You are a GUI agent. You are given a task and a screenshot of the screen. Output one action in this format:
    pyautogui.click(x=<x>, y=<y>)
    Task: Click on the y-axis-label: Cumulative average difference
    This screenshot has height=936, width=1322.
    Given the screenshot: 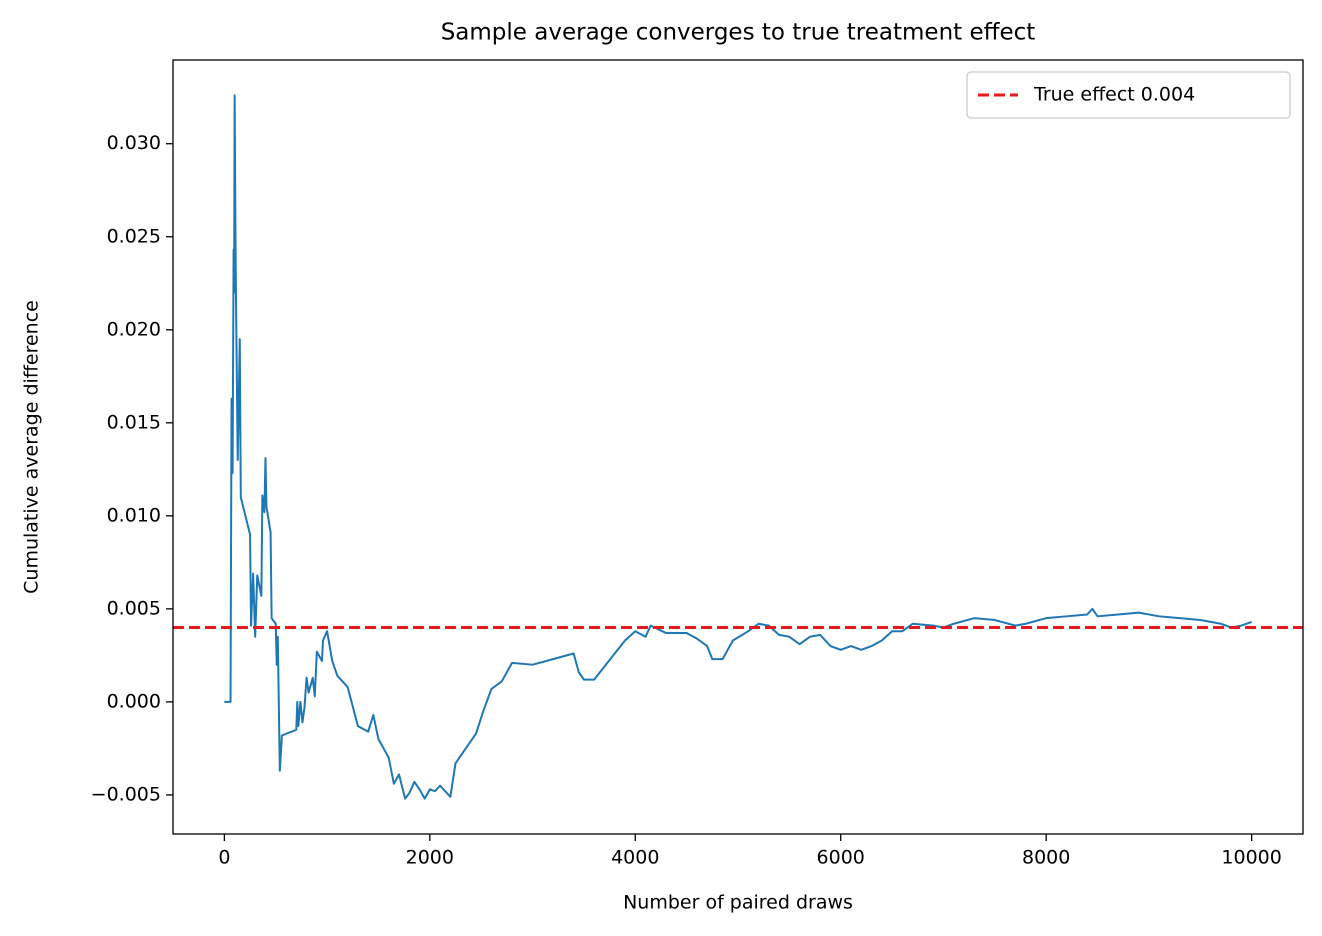 What is the action you would take?
    pyautogui.click(x=32, y=447)
    